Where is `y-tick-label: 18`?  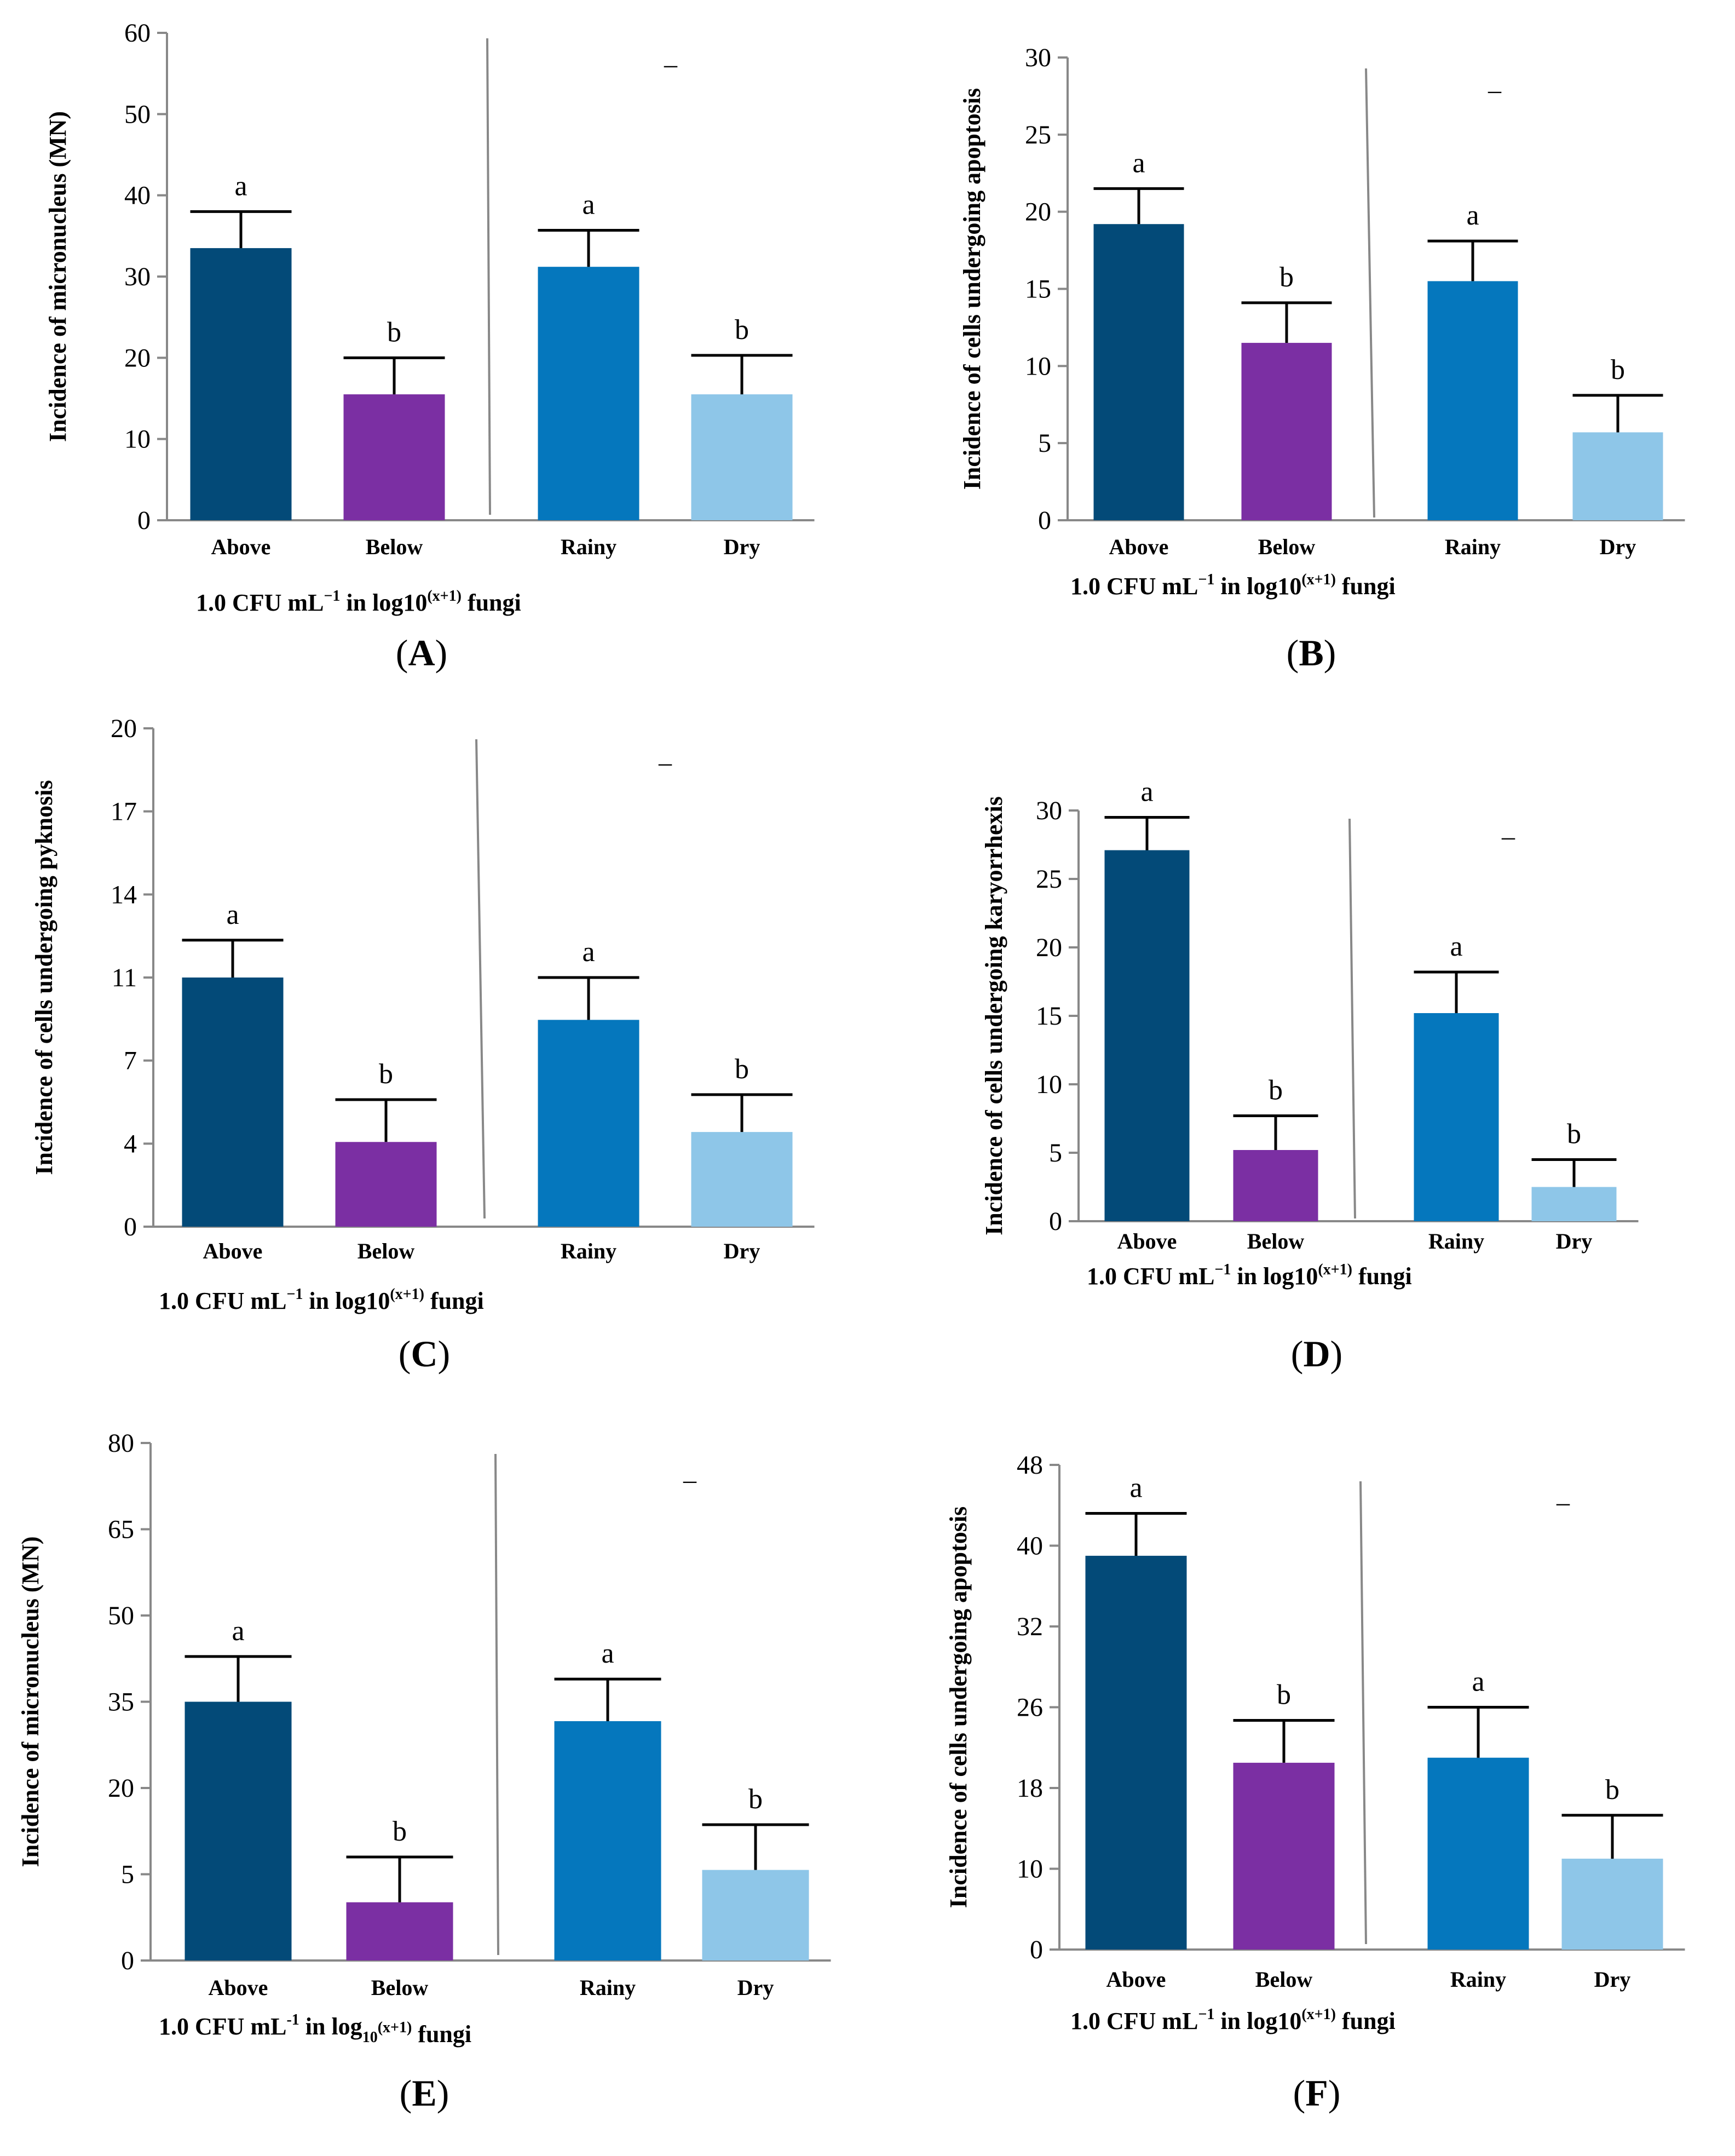
y-tick-label: 18 is located at coordinates (1030, 1789).